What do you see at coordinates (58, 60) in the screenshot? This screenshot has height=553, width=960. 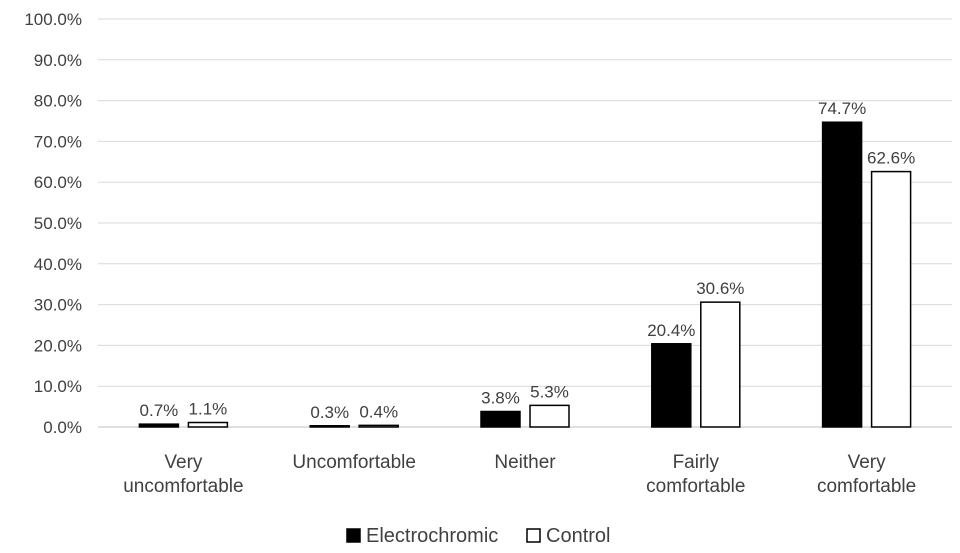 I see `y-tick-label: 90.0%` at bounding box center [58, 60].